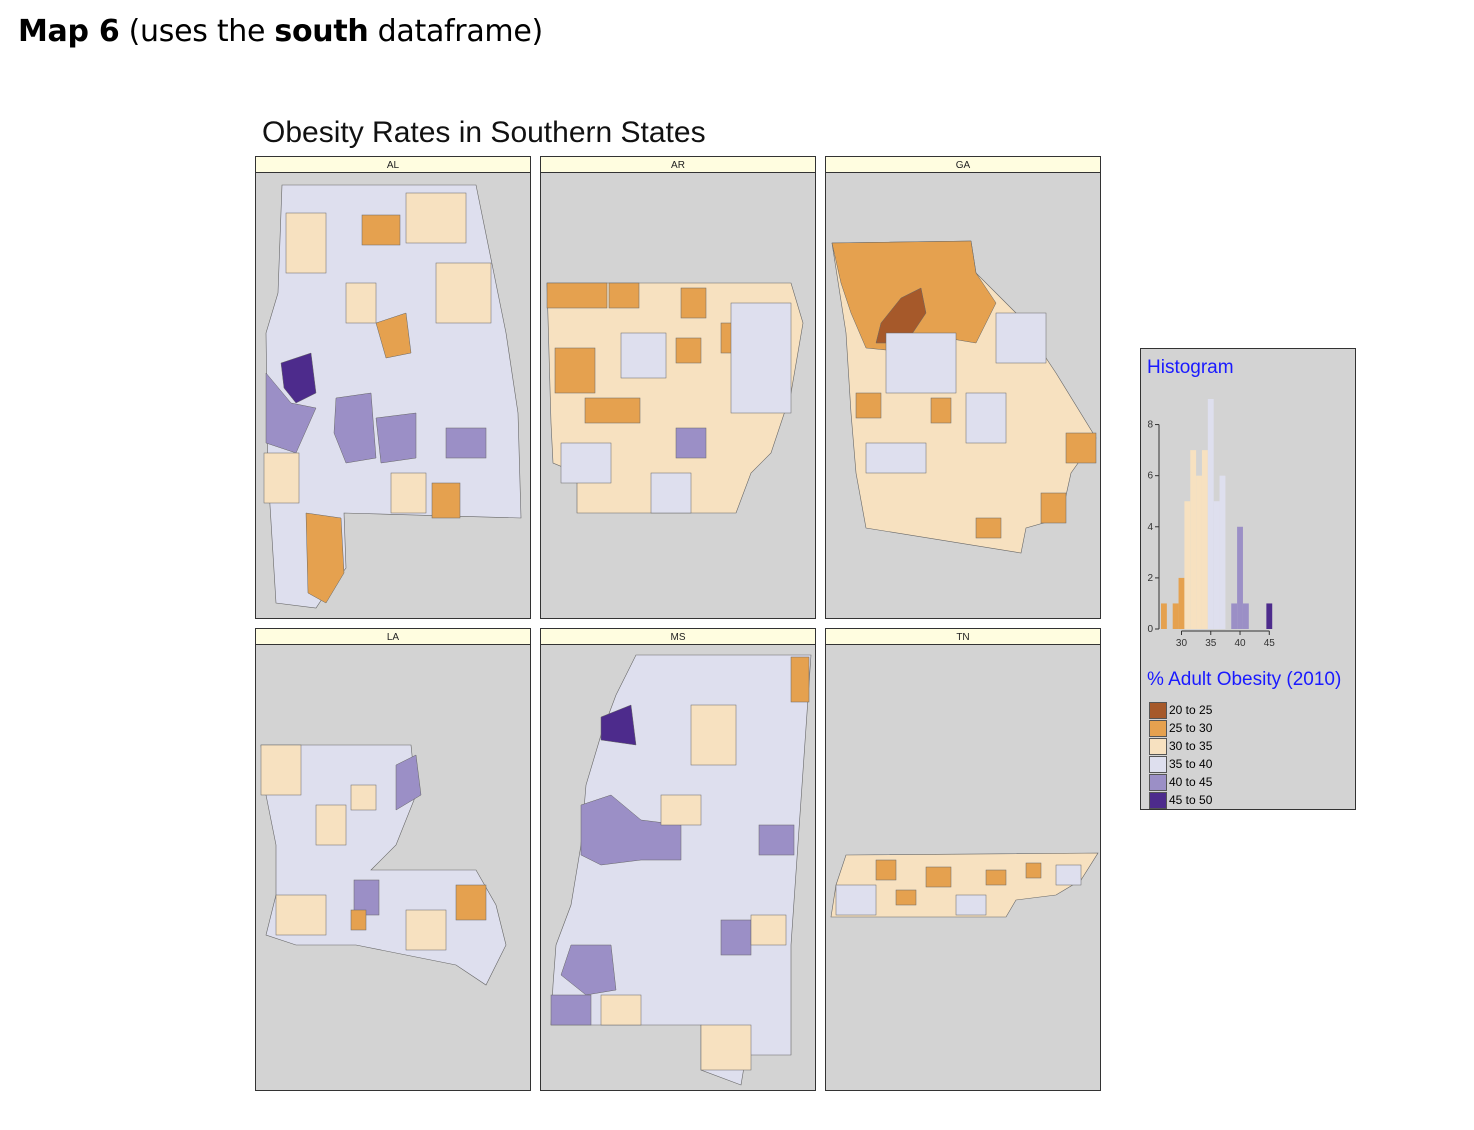 This screenshot has height=1130, width=1474. I want to click on legend-item: 45 to 50, so click(1180, 800).